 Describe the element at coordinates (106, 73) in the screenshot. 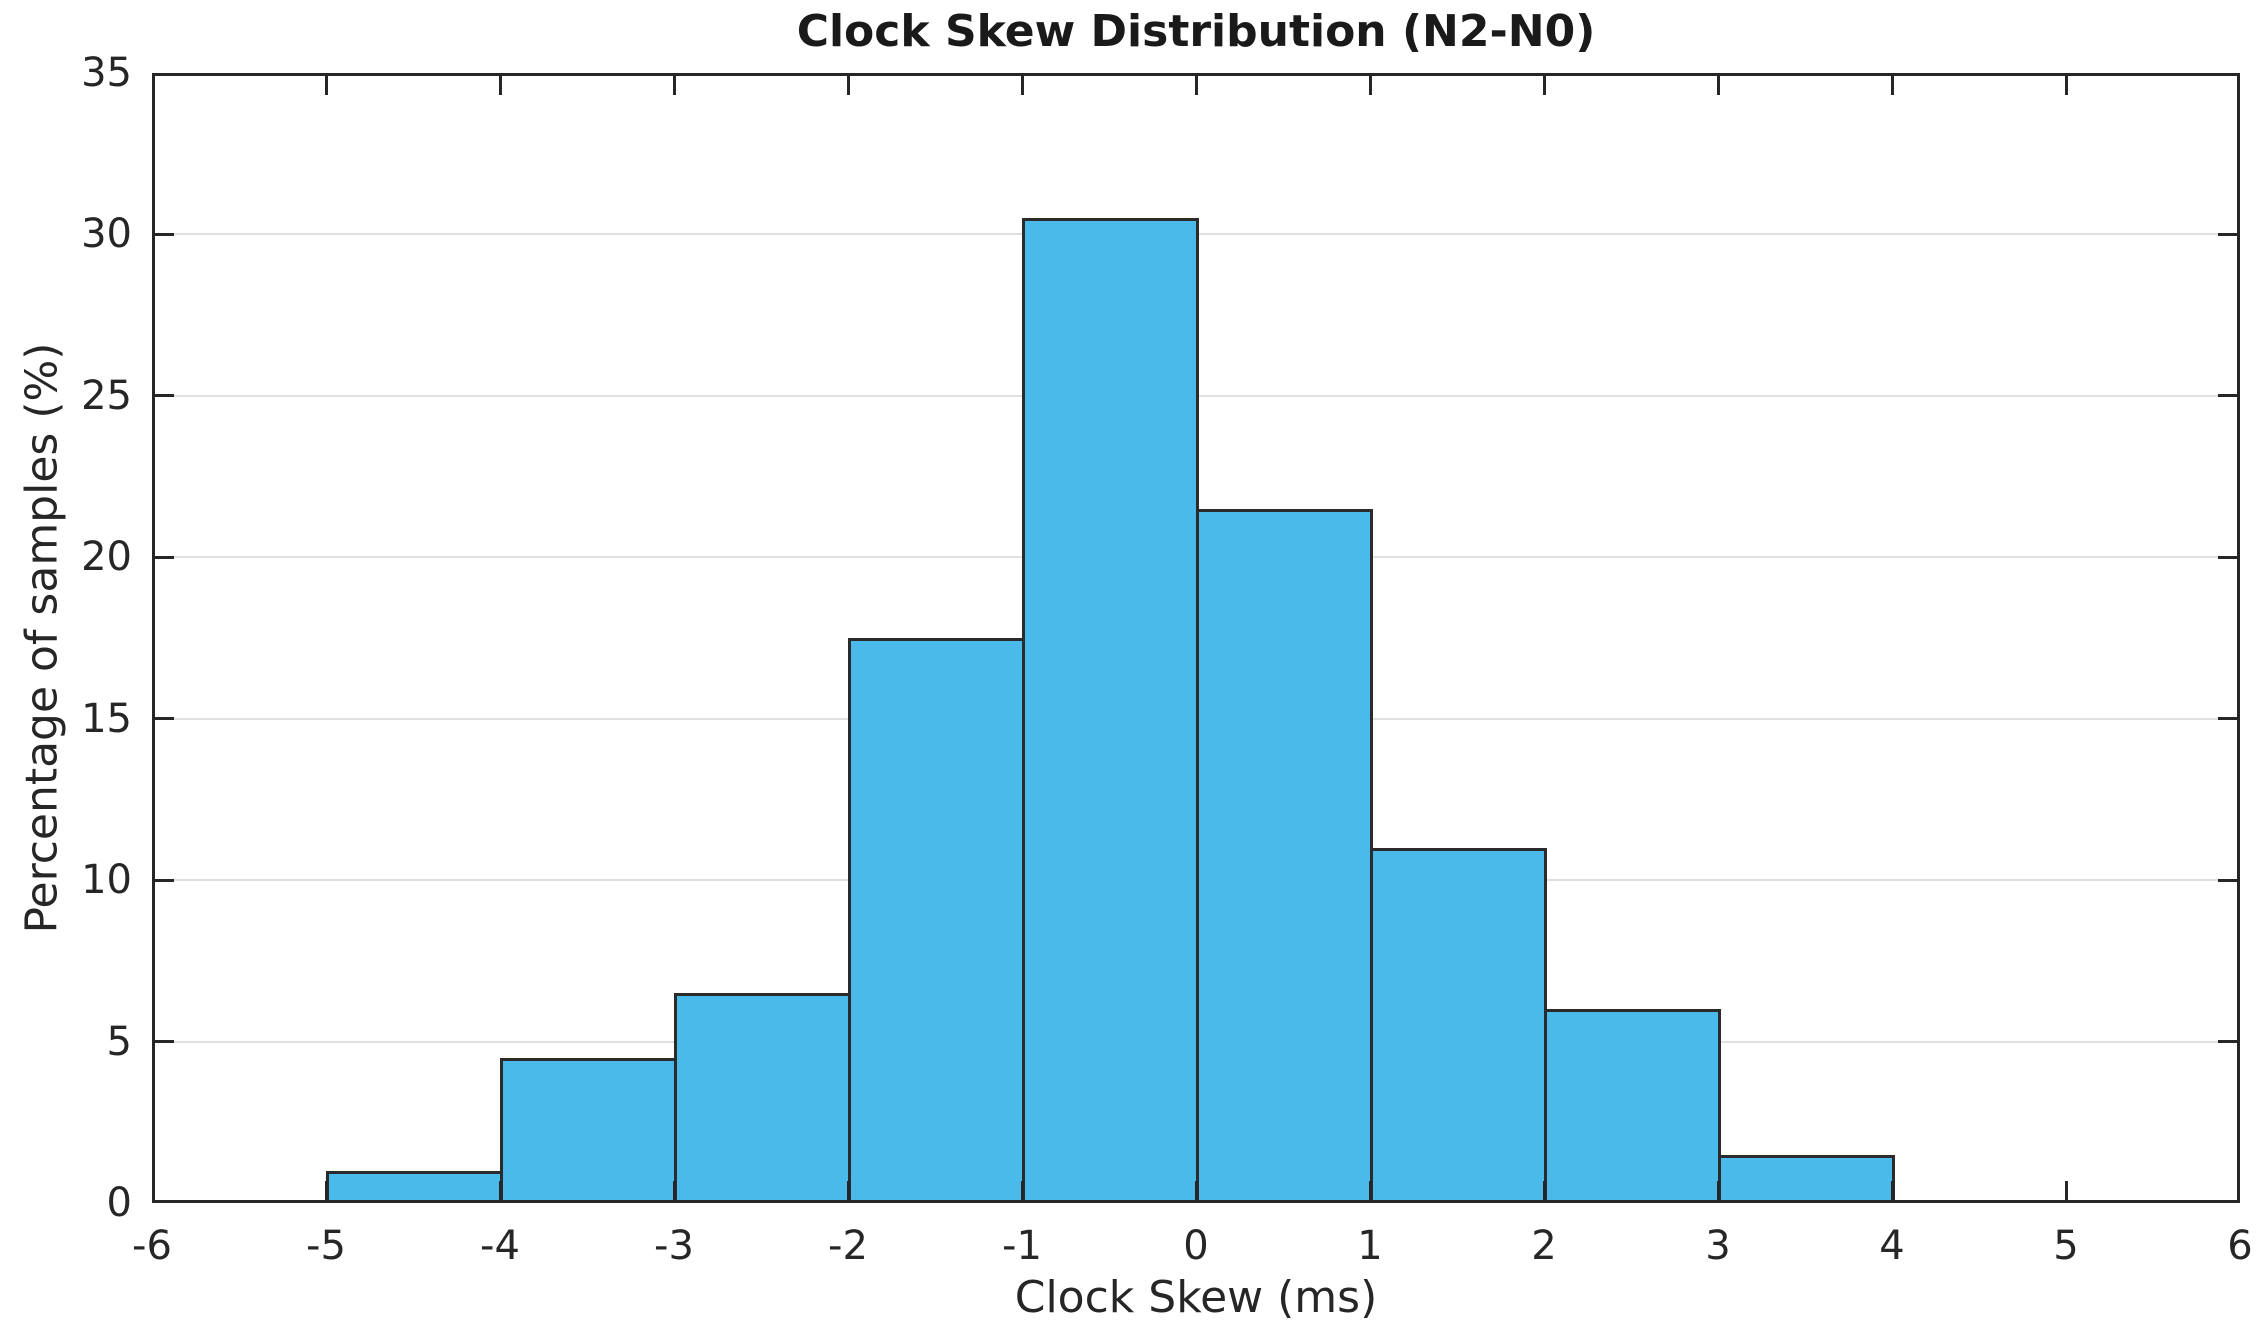

I see `y-tick-label: 35` at that location.